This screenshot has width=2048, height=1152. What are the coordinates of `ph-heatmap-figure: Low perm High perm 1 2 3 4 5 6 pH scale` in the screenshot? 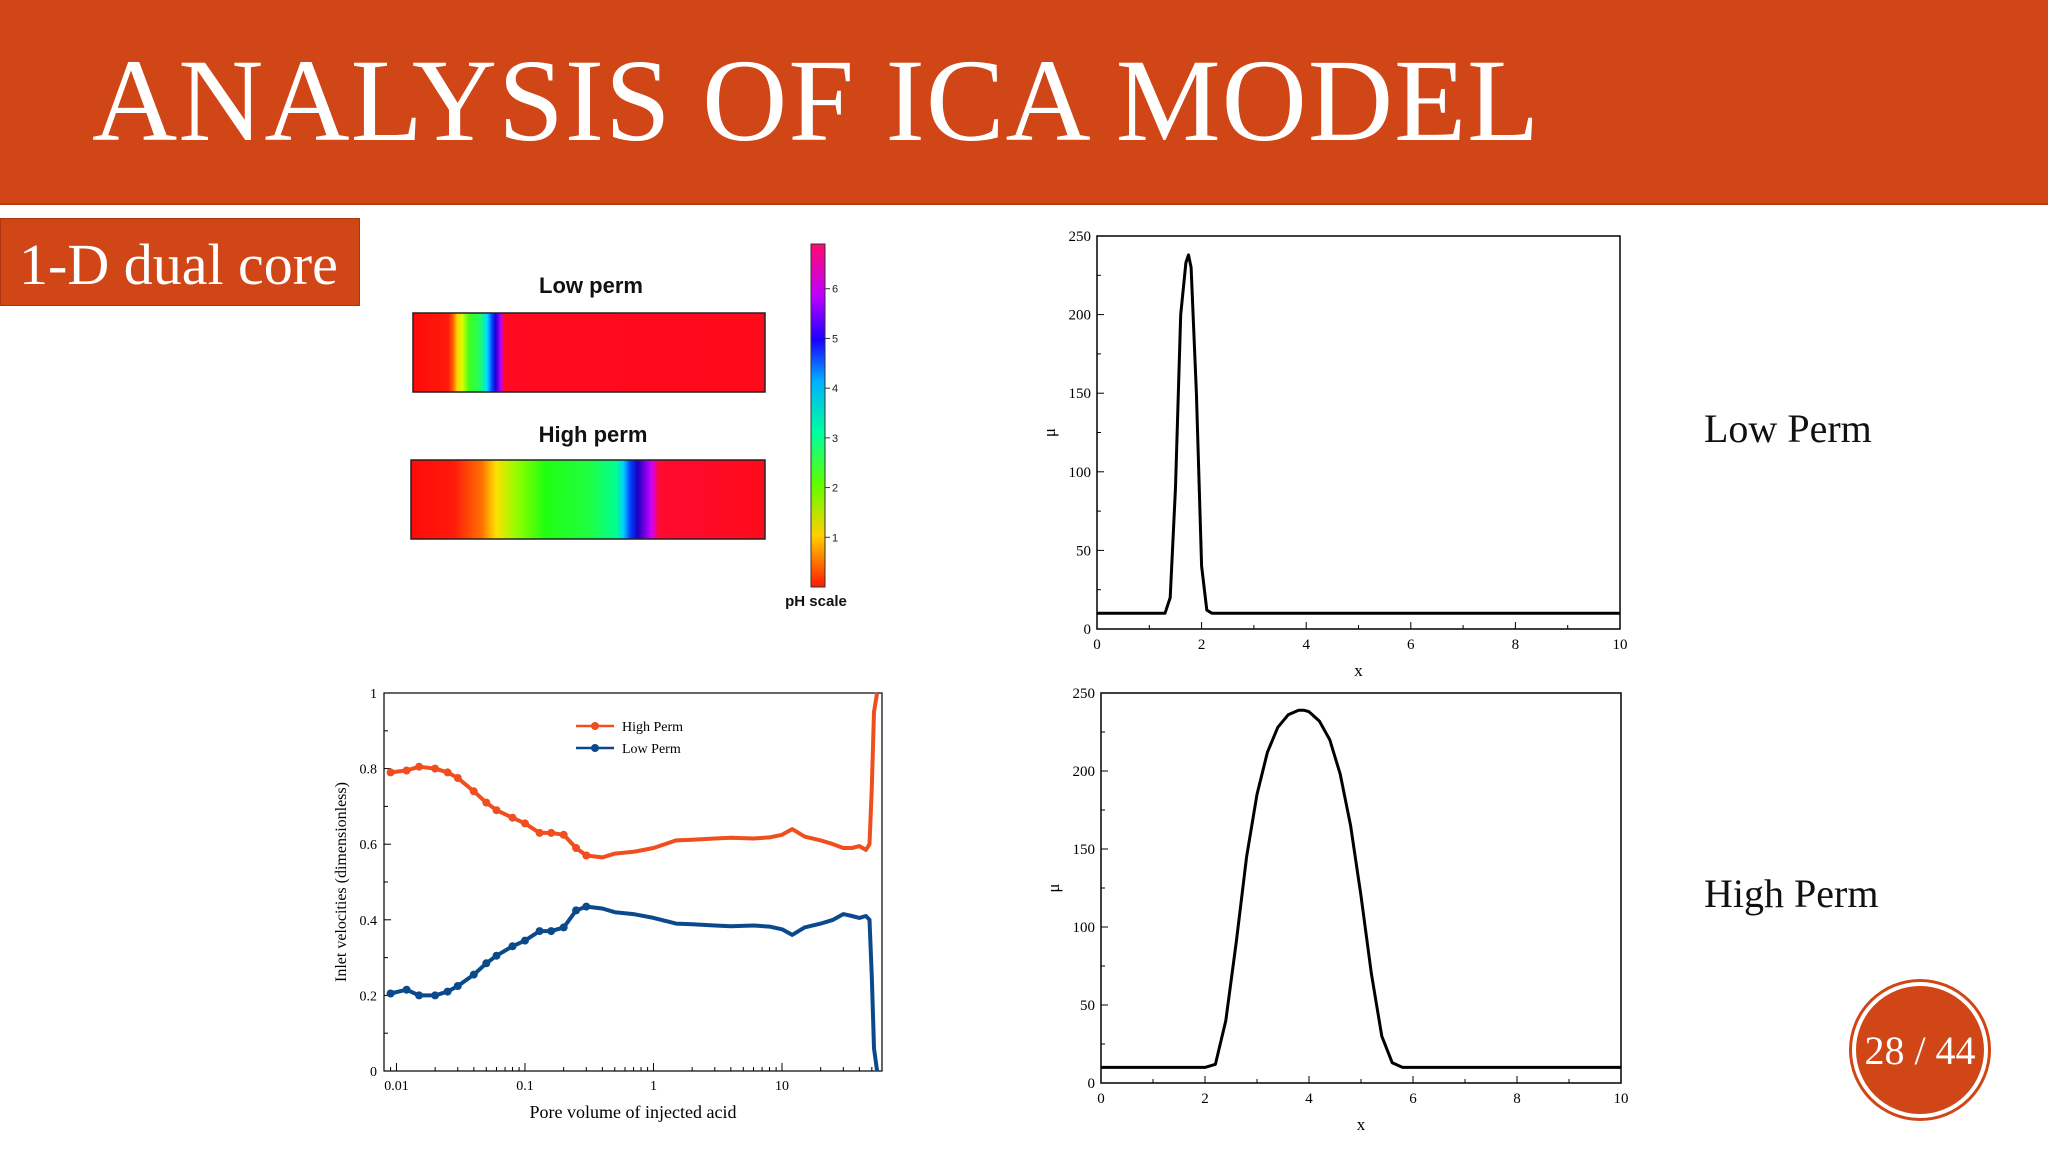 It's located at (628, 426).